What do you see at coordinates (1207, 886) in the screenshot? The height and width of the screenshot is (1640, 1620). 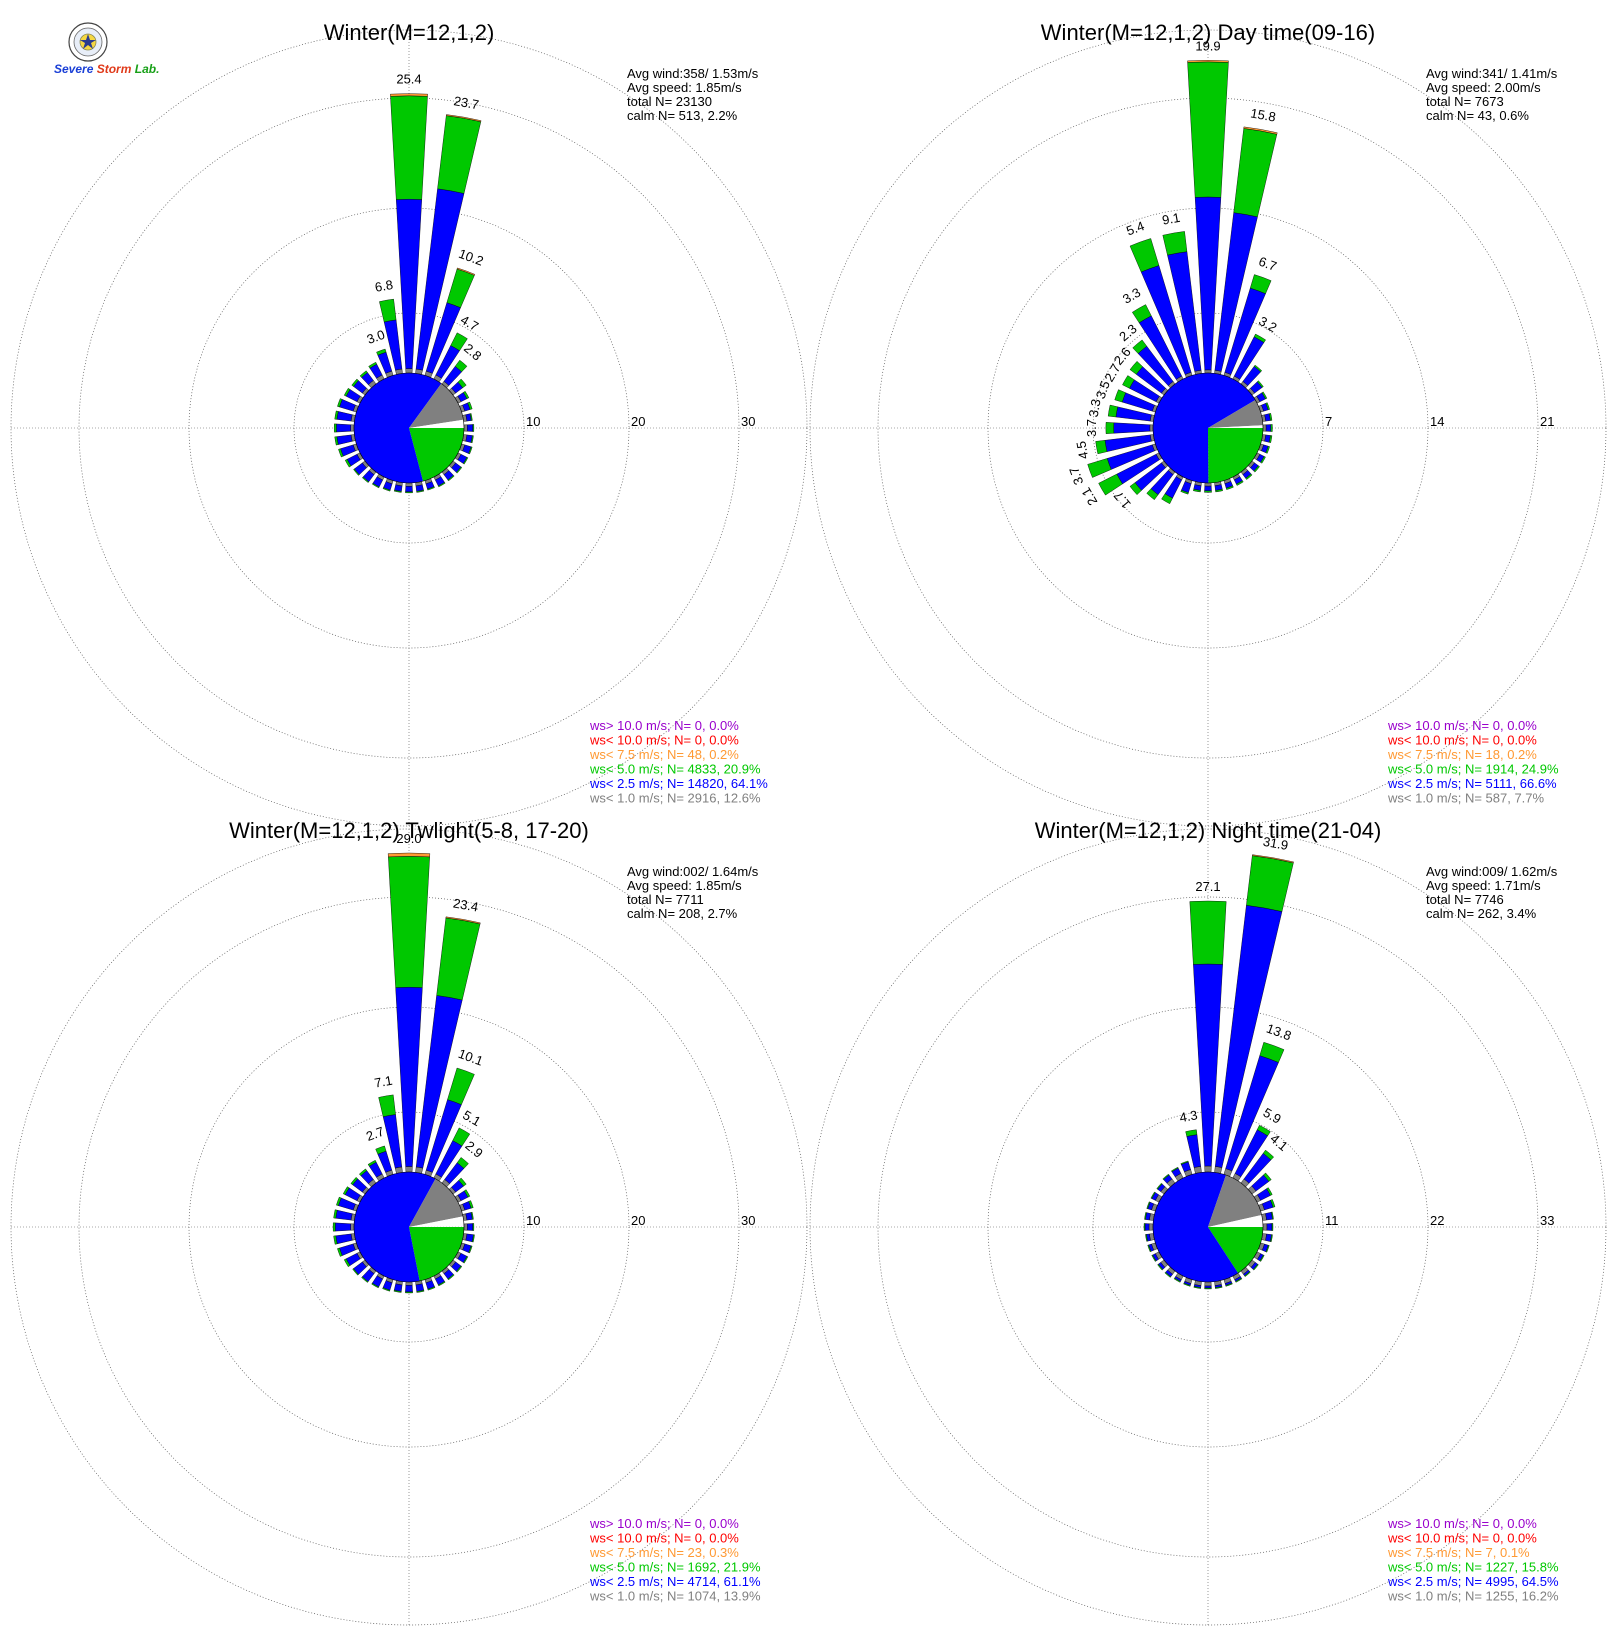 I see `bar-value-label: 27.1` at bounding box center [1207, 886].